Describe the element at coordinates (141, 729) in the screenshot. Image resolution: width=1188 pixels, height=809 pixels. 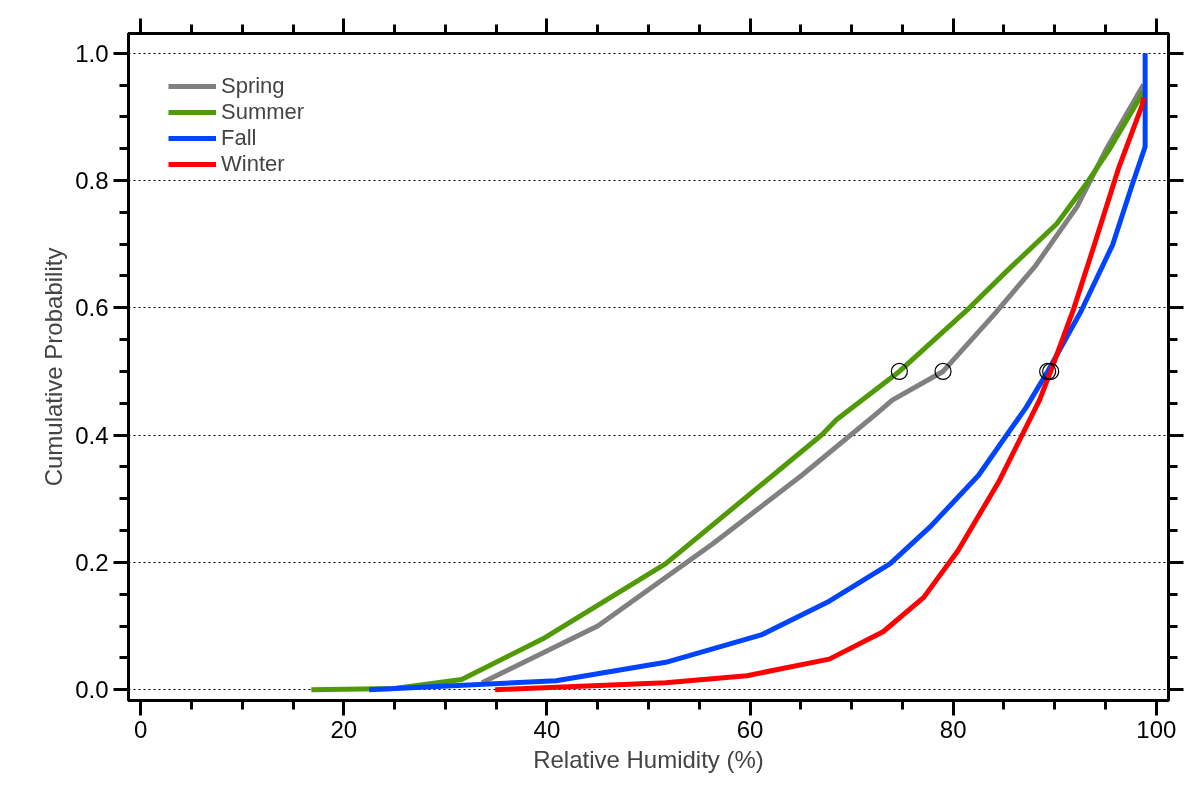
I see `x-tick-label: 0` at that location.